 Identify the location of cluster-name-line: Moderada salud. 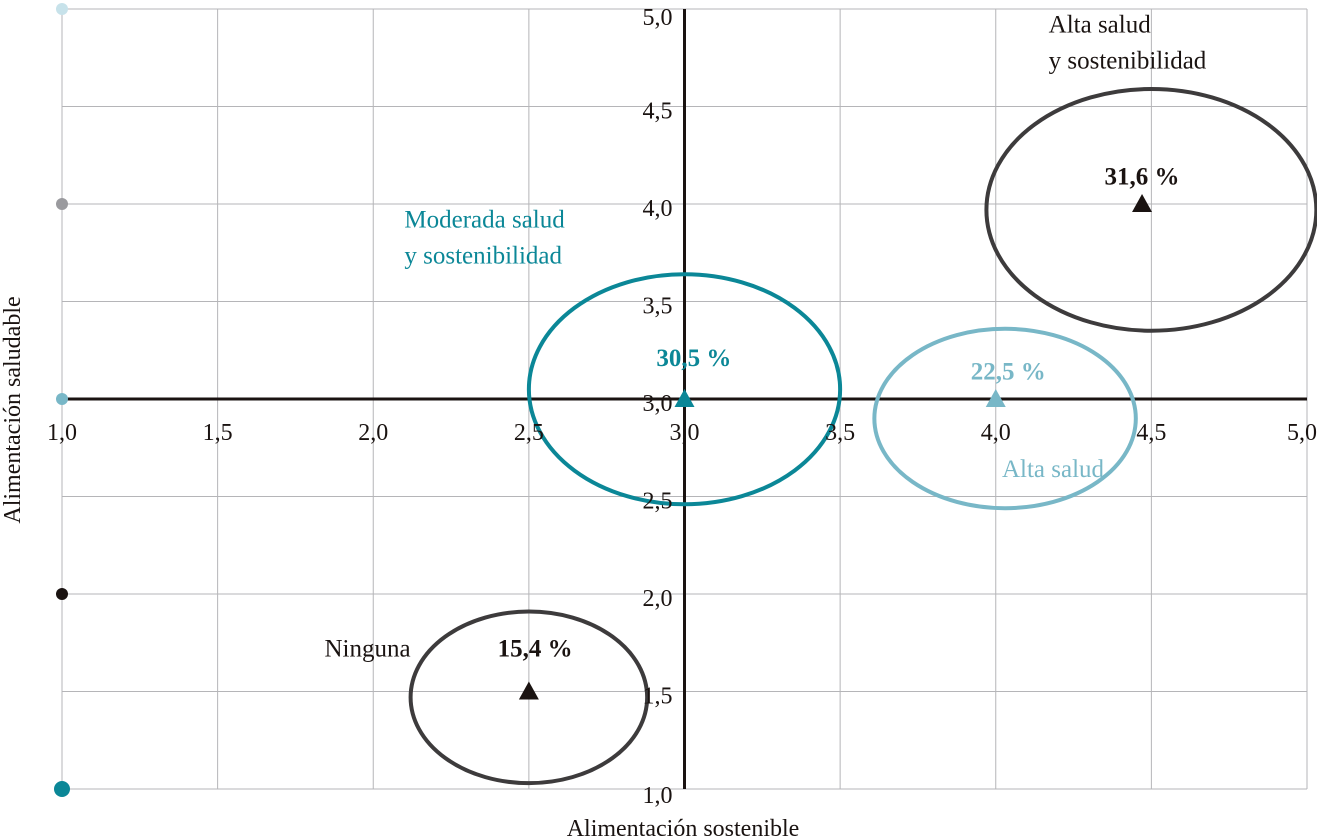
(484, 219).